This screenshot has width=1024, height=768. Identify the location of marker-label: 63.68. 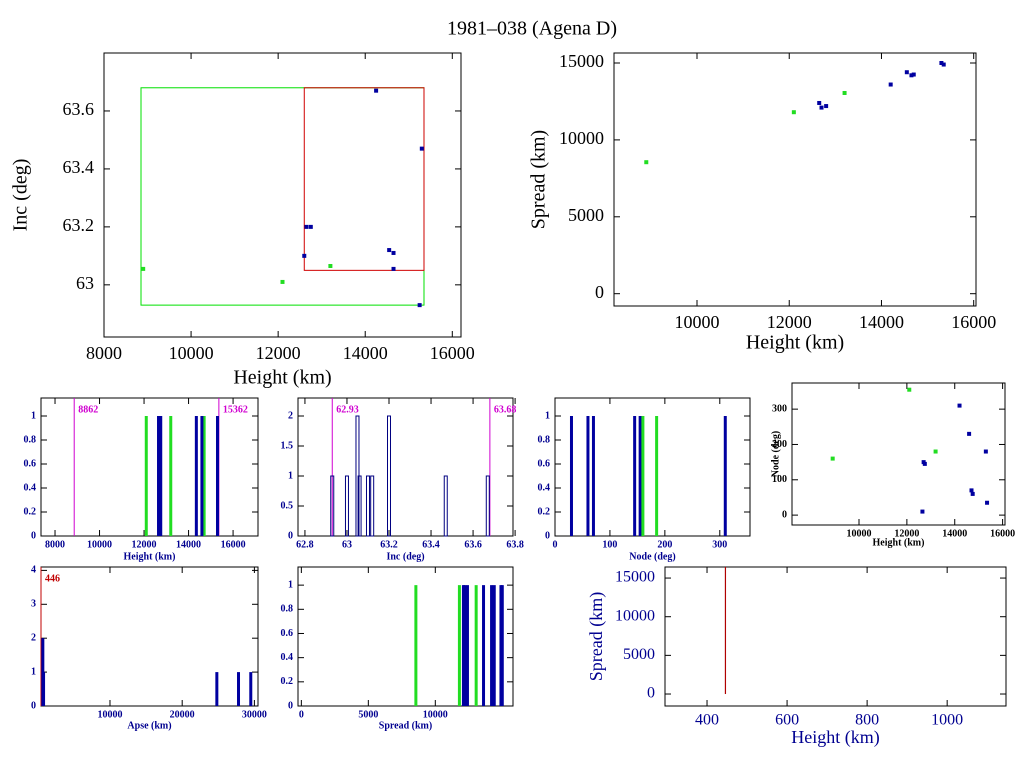
(505, 409).